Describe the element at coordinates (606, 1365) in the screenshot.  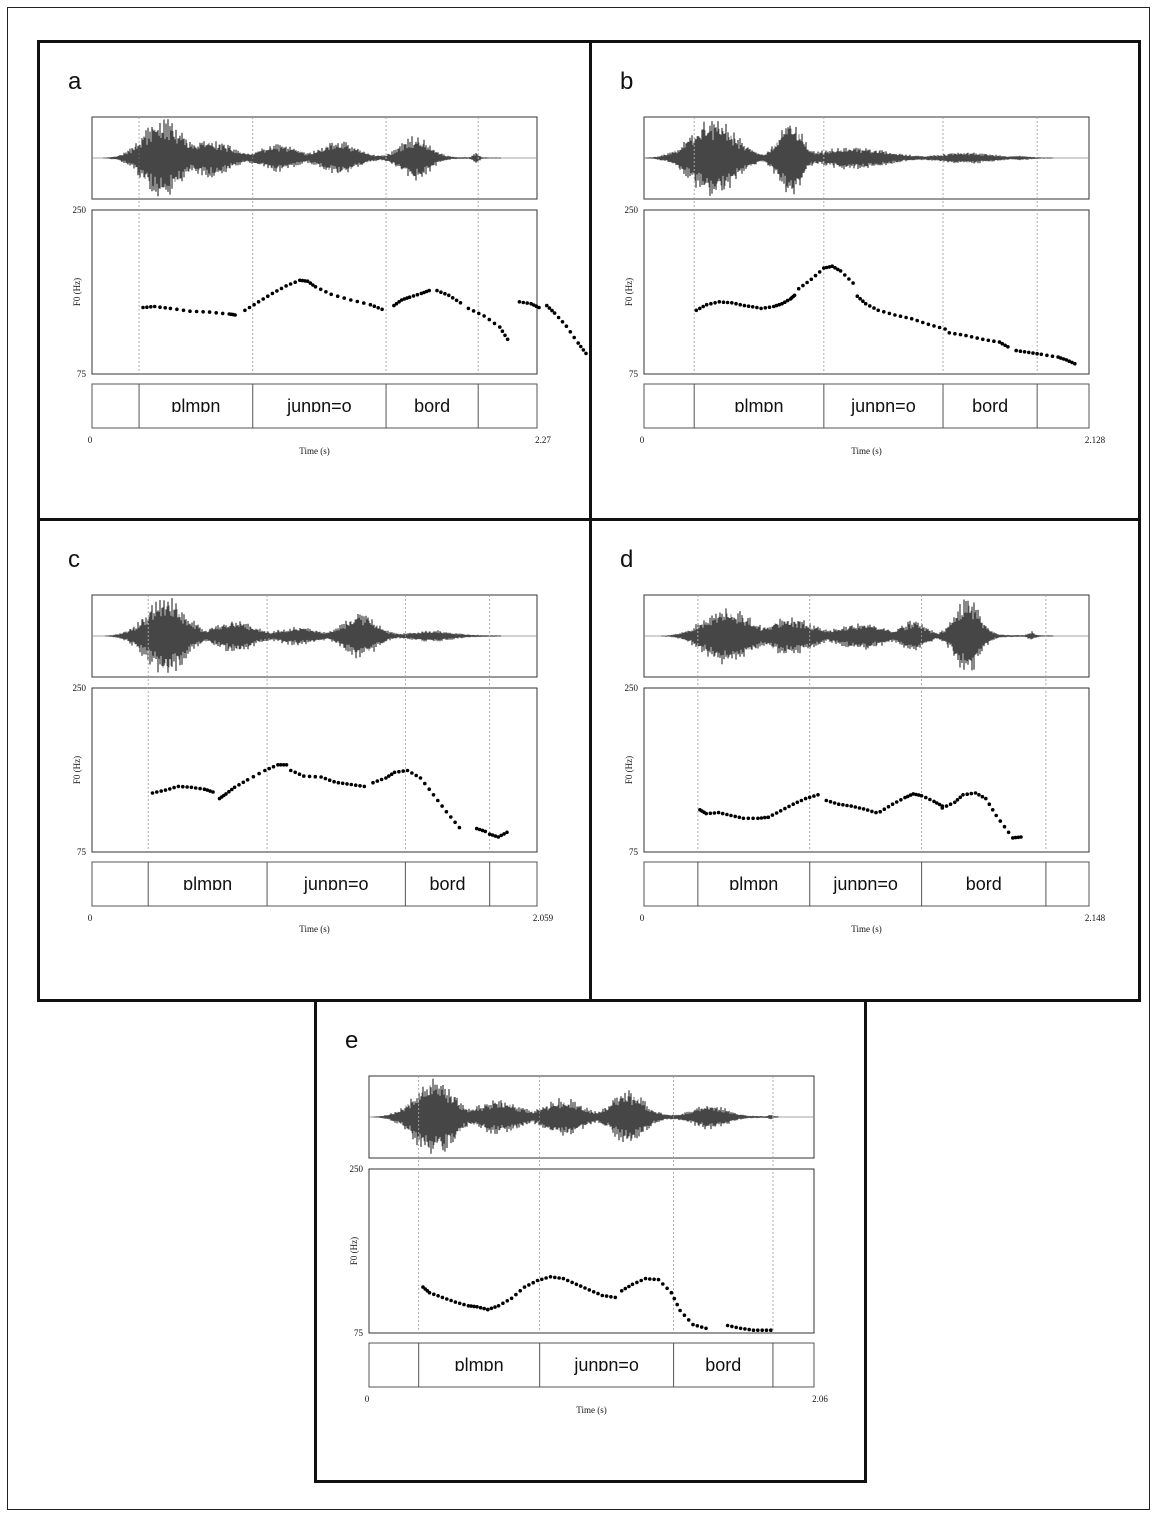
I see `word-label: junɒn=o` at that location.